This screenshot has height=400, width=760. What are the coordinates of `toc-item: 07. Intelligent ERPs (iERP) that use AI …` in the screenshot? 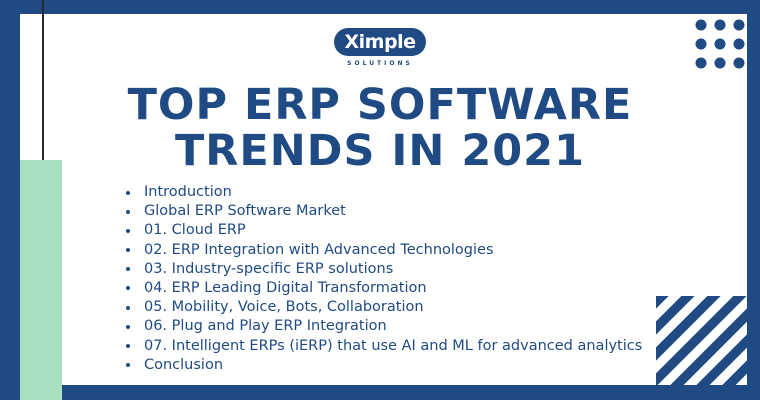 It's located at (383, 346).